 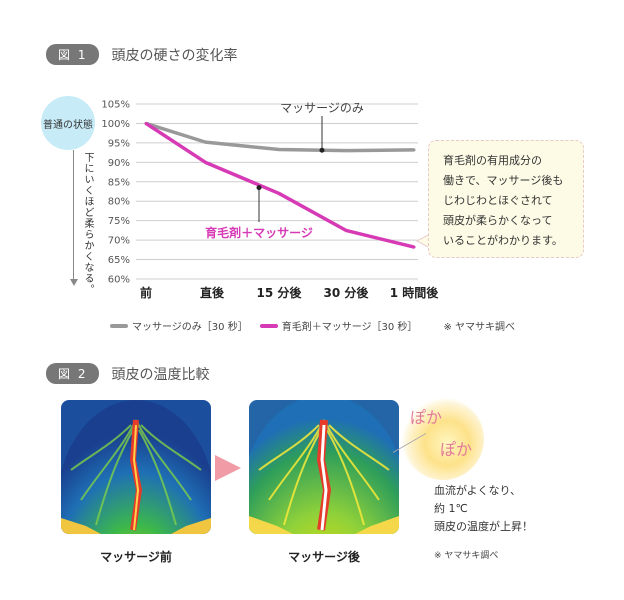 I want to click on annotation-tonic-massage: 育毛剤＋マッサージ, so click(x=259, y=232).